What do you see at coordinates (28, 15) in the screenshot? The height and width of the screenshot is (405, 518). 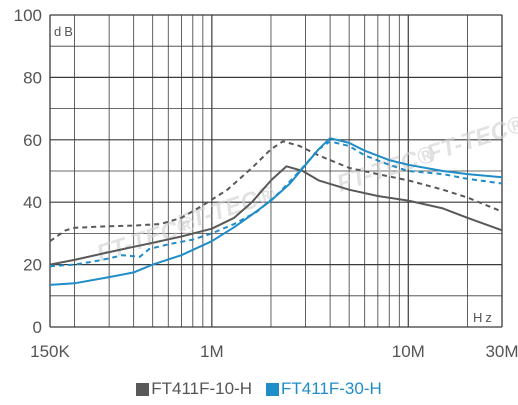 I see `y-tick-label: 100` at bounding box center [28, 15].